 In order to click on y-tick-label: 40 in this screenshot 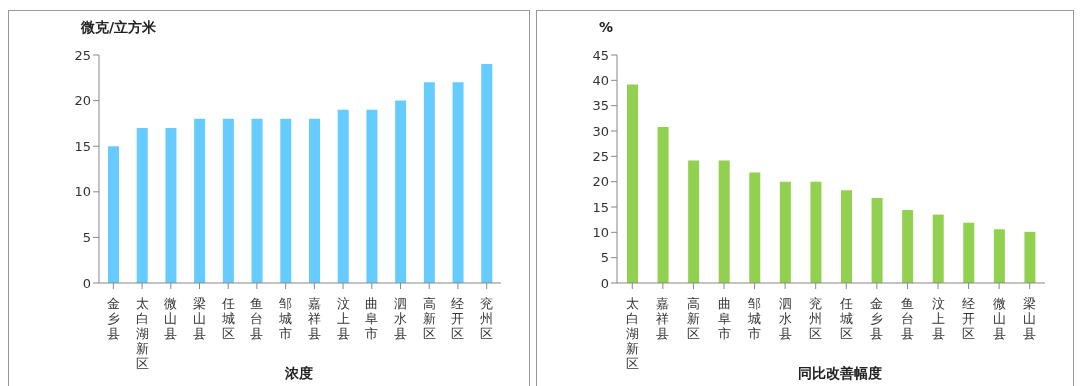, I will do `click(600, 80)`.